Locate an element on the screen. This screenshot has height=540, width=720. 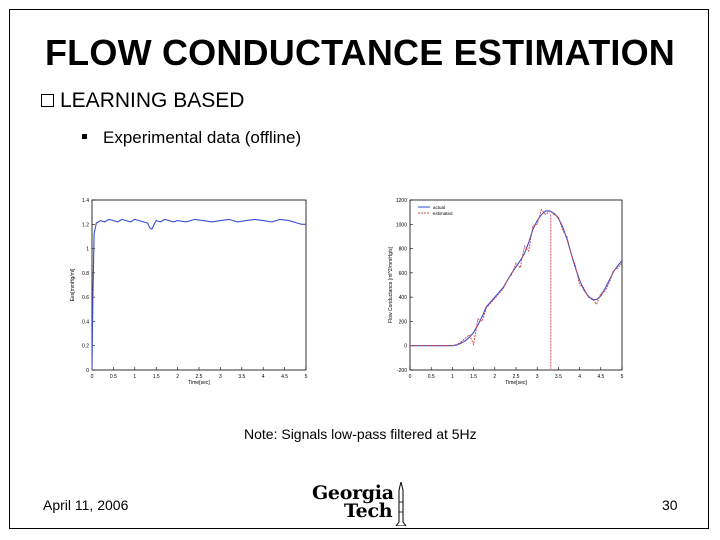
y-tick-label: 800 is located at coordinates (403, 250).